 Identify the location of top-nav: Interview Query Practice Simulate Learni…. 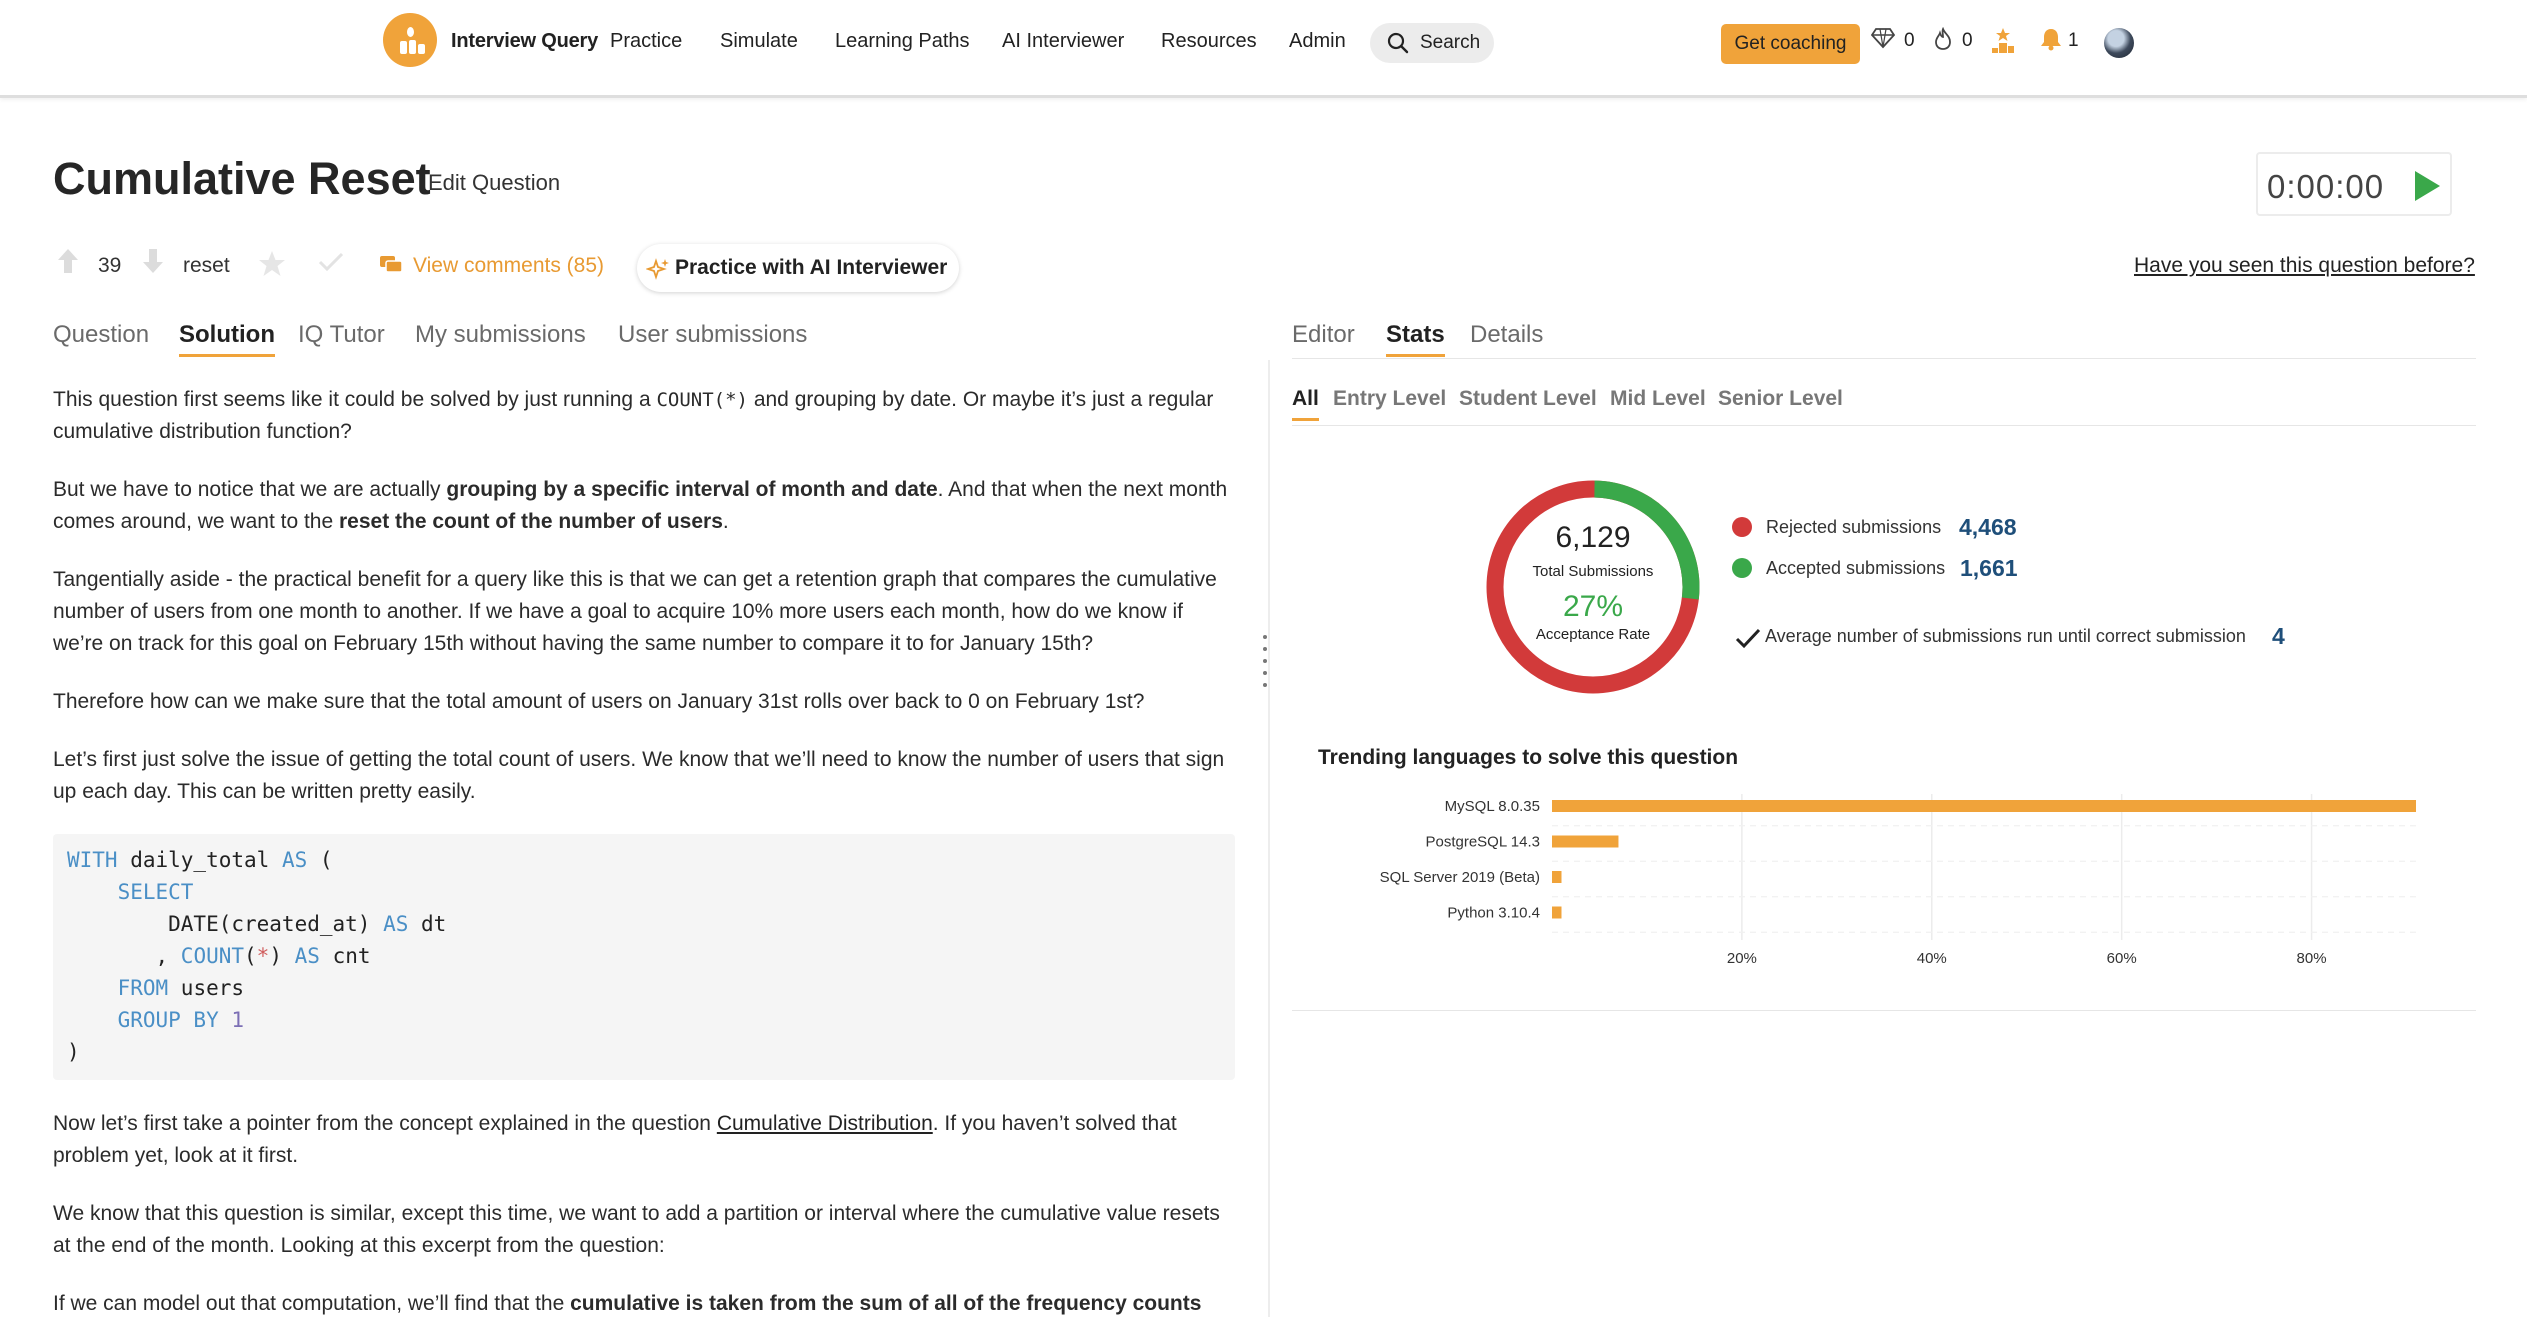
(1263, 49).